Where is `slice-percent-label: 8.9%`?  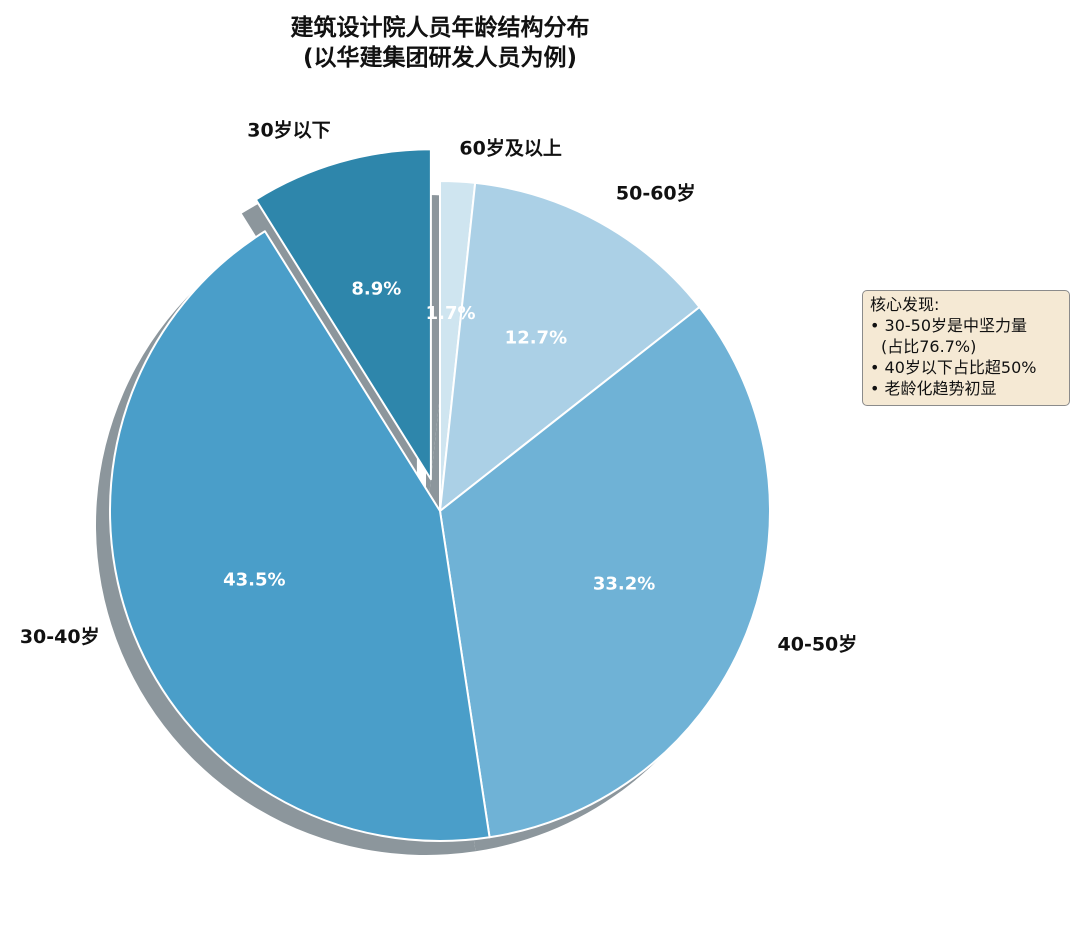
slice-percent-label: 8.9% is located at coordinates (376, 289).